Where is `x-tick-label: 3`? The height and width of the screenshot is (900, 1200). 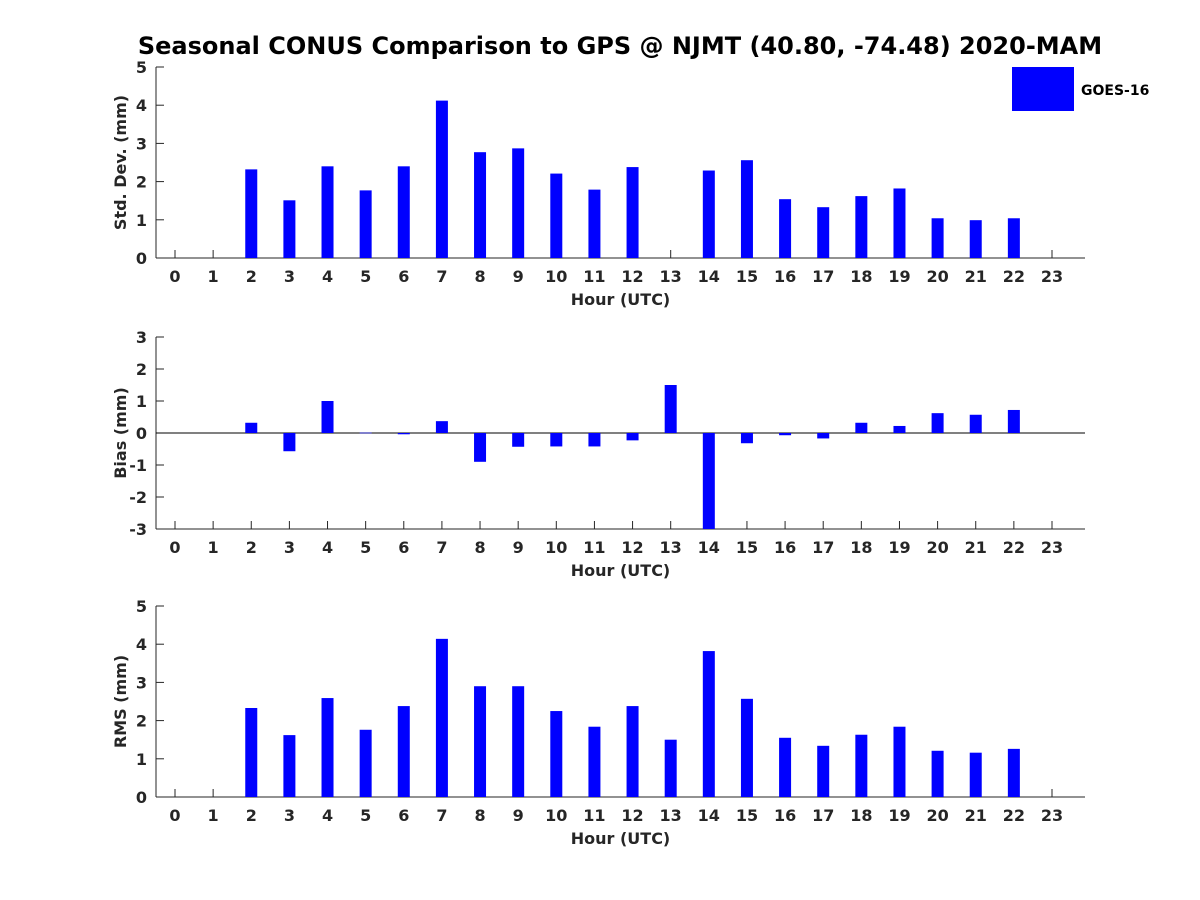 x-tick-label: 3 is located at coordinates (289, 547).